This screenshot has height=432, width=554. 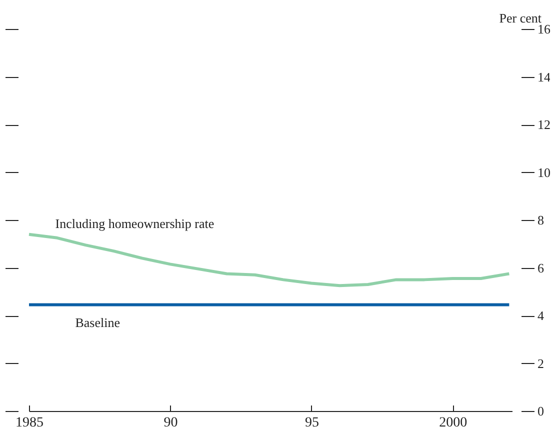 I want to click on x-tick-label: 1985, so click(x=30, y=423).